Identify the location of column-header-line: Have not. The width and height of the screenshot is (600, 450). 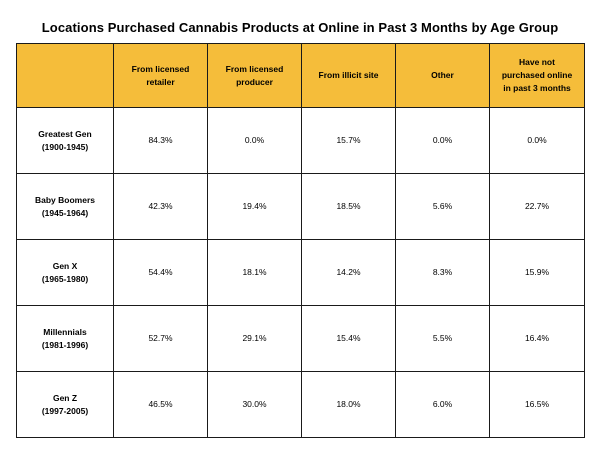
(537, 62).